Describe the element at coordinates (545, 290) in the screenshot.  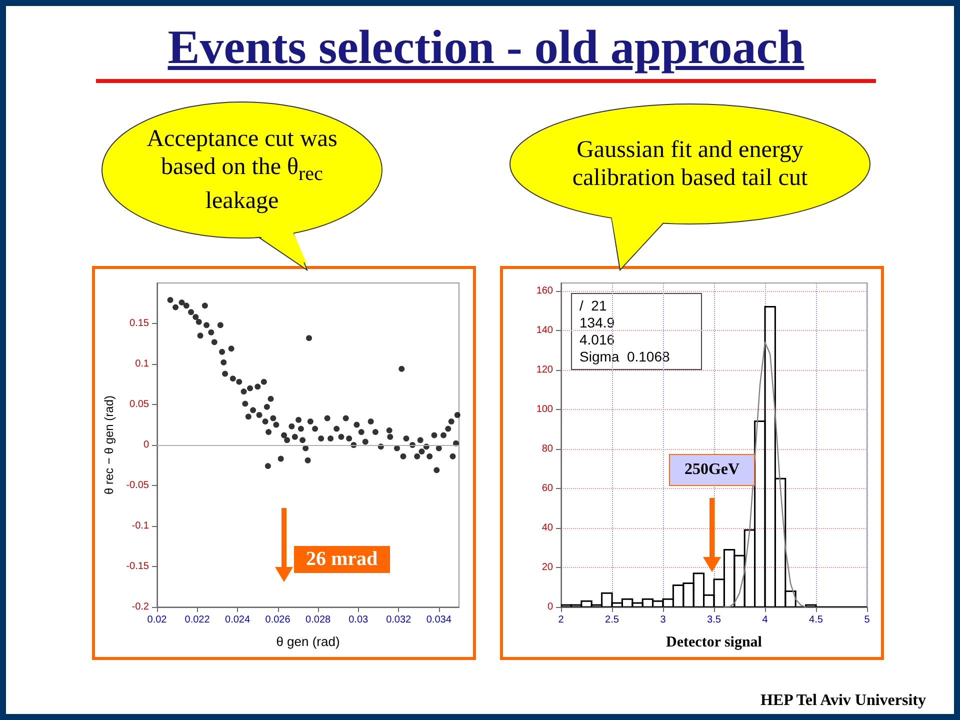
I see `y-tick-label: 160` at that location.